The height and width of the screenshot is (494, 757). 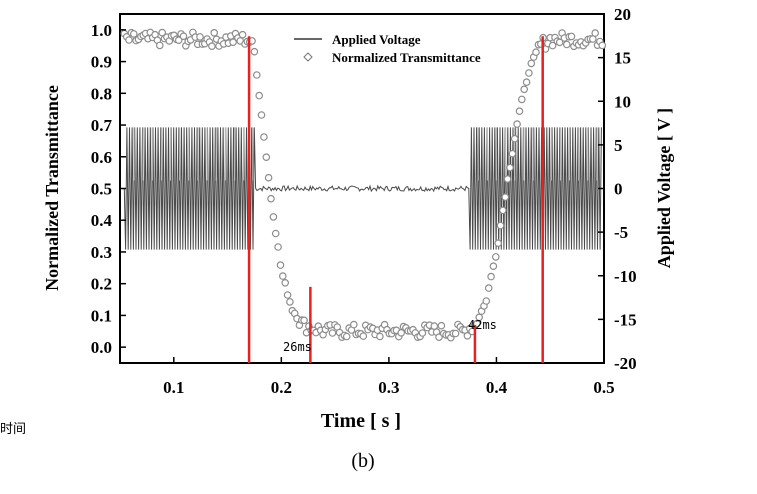 What do you see at coordinates (101, 157) in the screenshot?
I see `y-left-tick-label: 0.6` at bounding box center [101, 157].